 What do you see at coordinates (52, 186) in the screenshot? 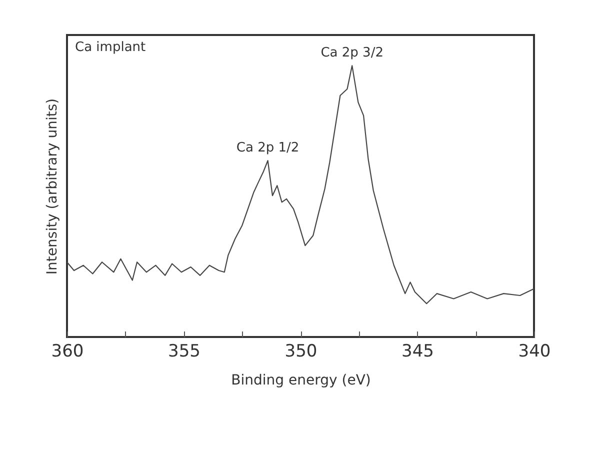
I see `y-axis-title: Intensity (arbitrary units)` at bounding box center [52, 186].